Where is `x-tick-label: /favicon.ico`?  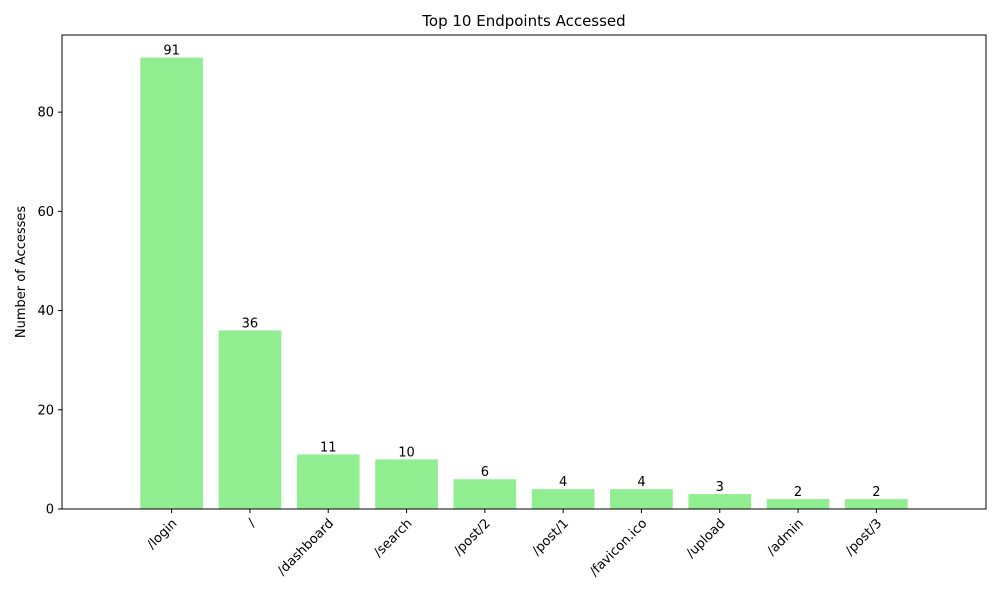 x-tick-label: /favicon.ico is located at coordinates (618, 547).